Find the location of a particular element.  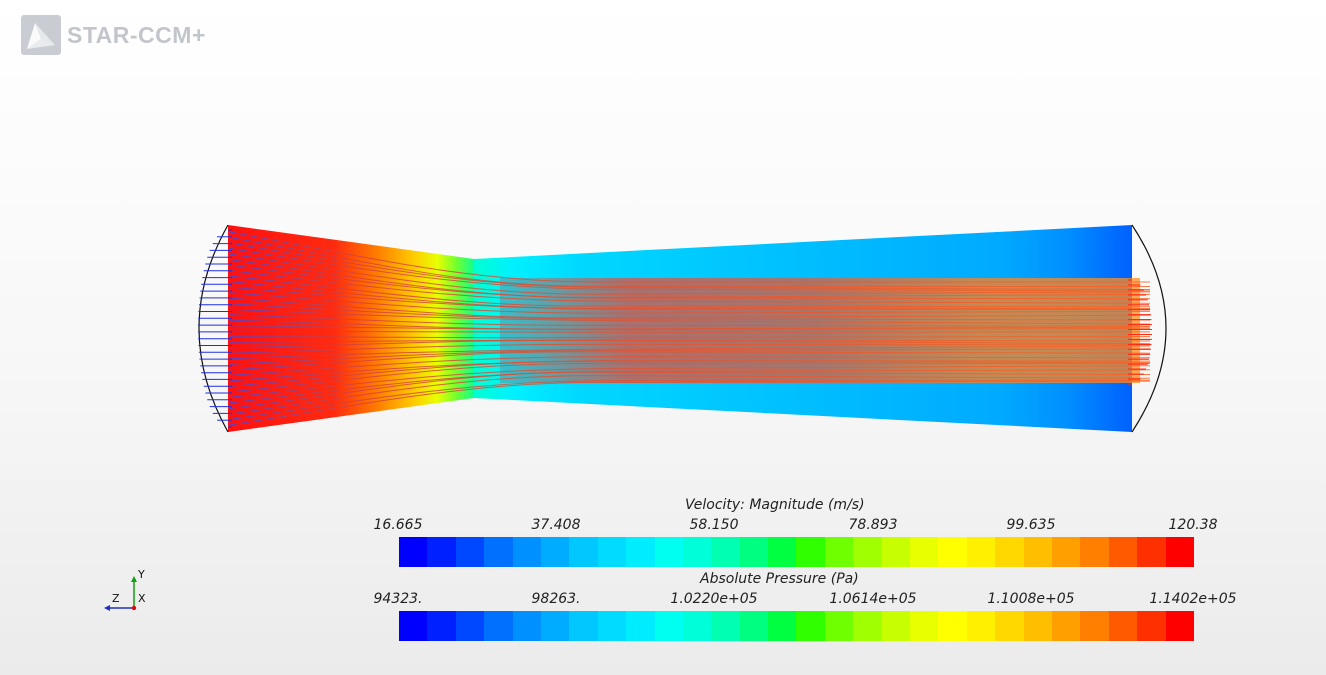

y-axis-label: Y is located at coordinates (141, 574).